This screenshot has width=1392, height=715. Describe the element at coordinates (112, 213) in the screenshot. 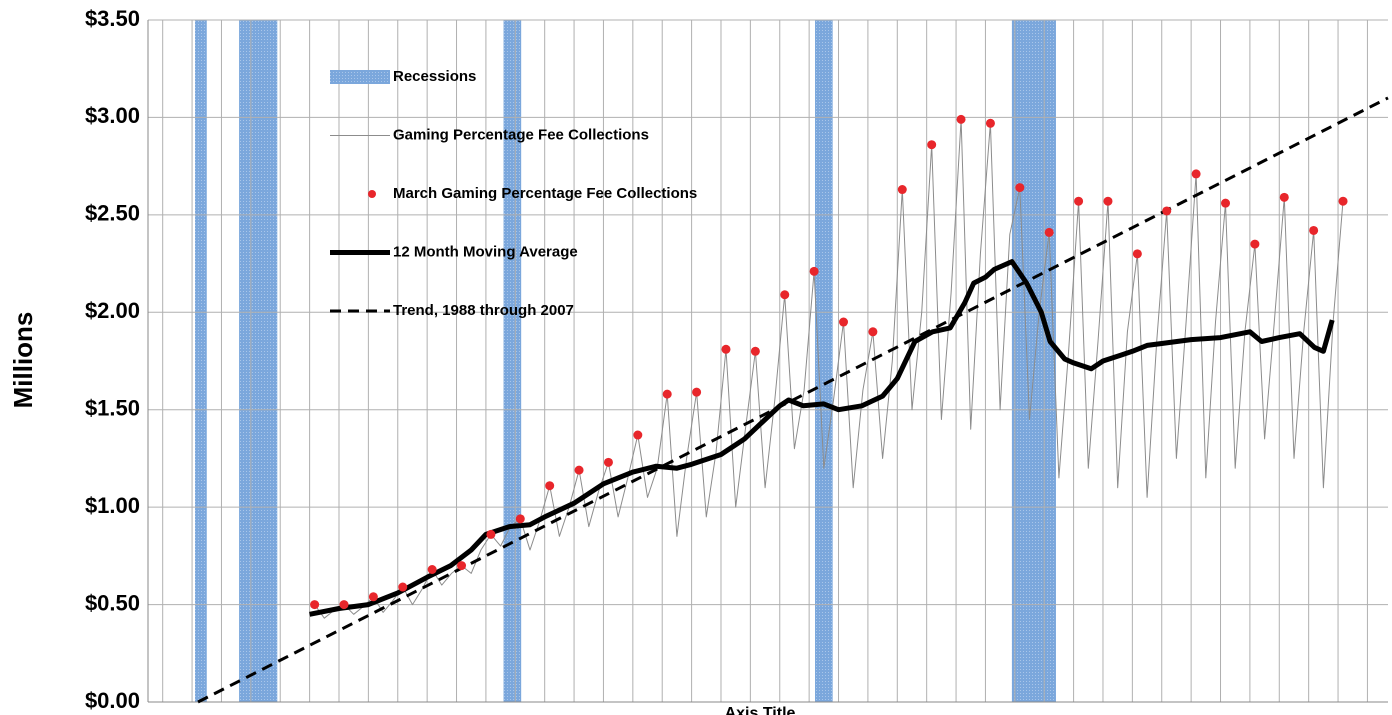

I see `y-tick-label: $2.50` at that location.